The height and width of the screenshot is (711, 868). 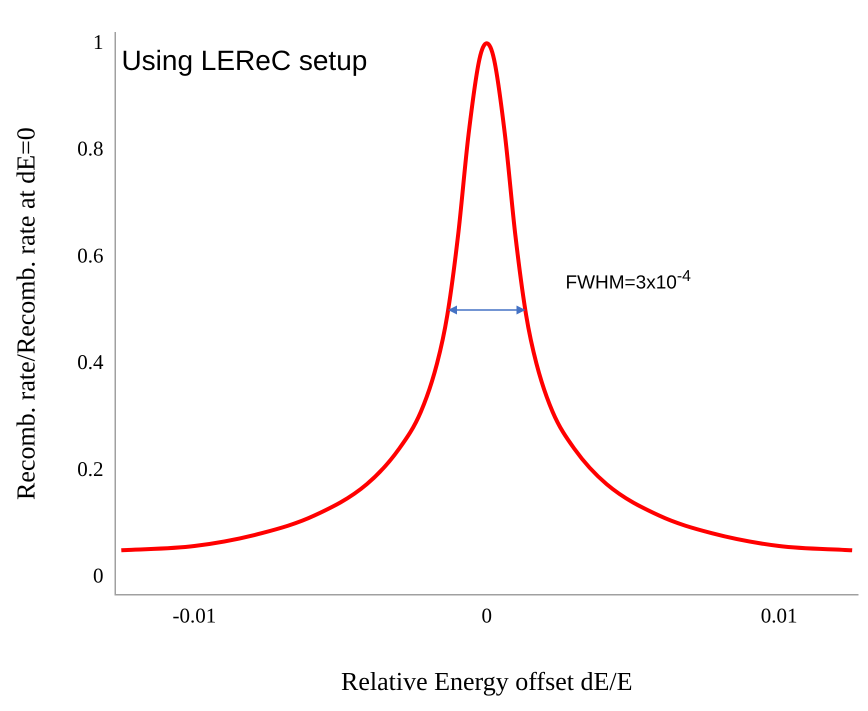 What do you see at coordinates (98, 576) in the screenshot?
I see `y-tick-label: 0` at bounding box center [98, 576].